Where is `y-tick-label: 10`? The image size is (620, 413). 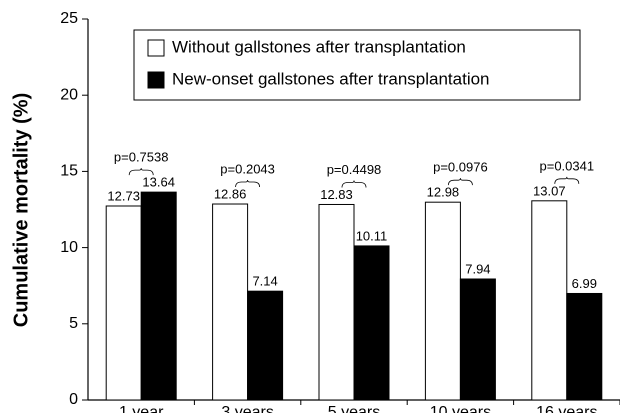
y-tick-label: 10 is located at coordinates (69, 247).